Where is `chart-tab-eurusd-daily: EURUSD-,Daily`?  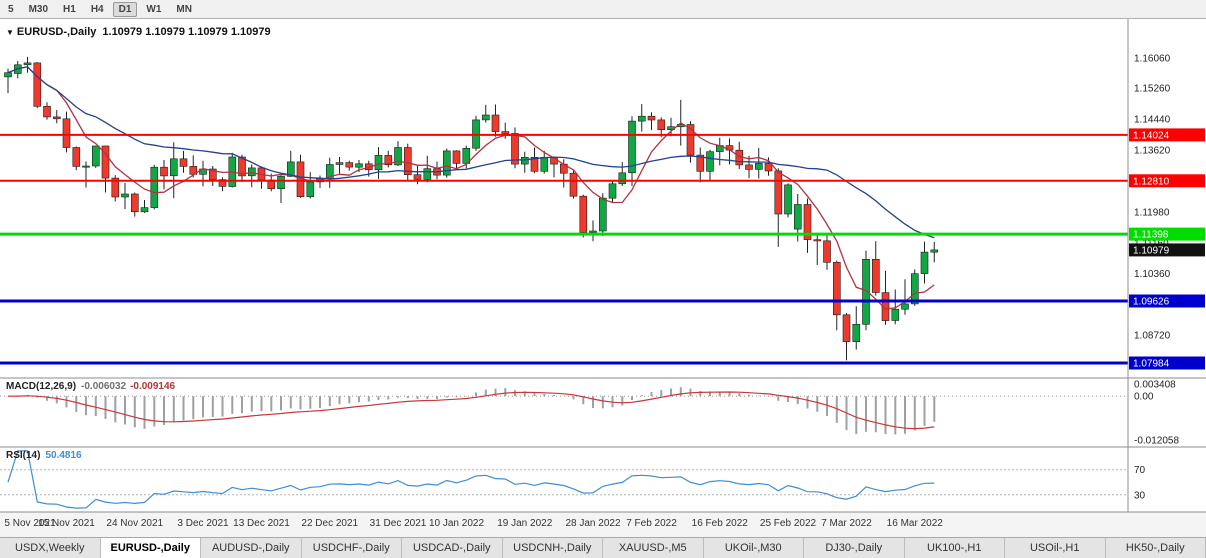
chart-tab-eurusd-daily: EURUSD-,Daily is located at coordinates (150, 548).